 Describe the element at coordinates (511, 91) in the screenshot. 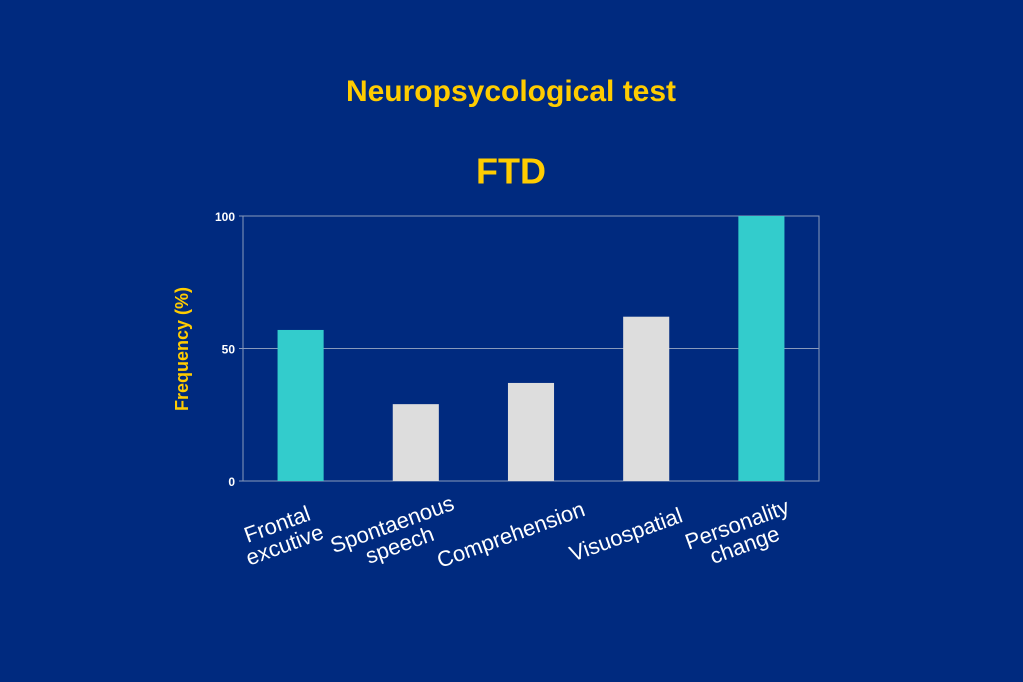

I see `chart-title: Neuropsycological test` at that location.